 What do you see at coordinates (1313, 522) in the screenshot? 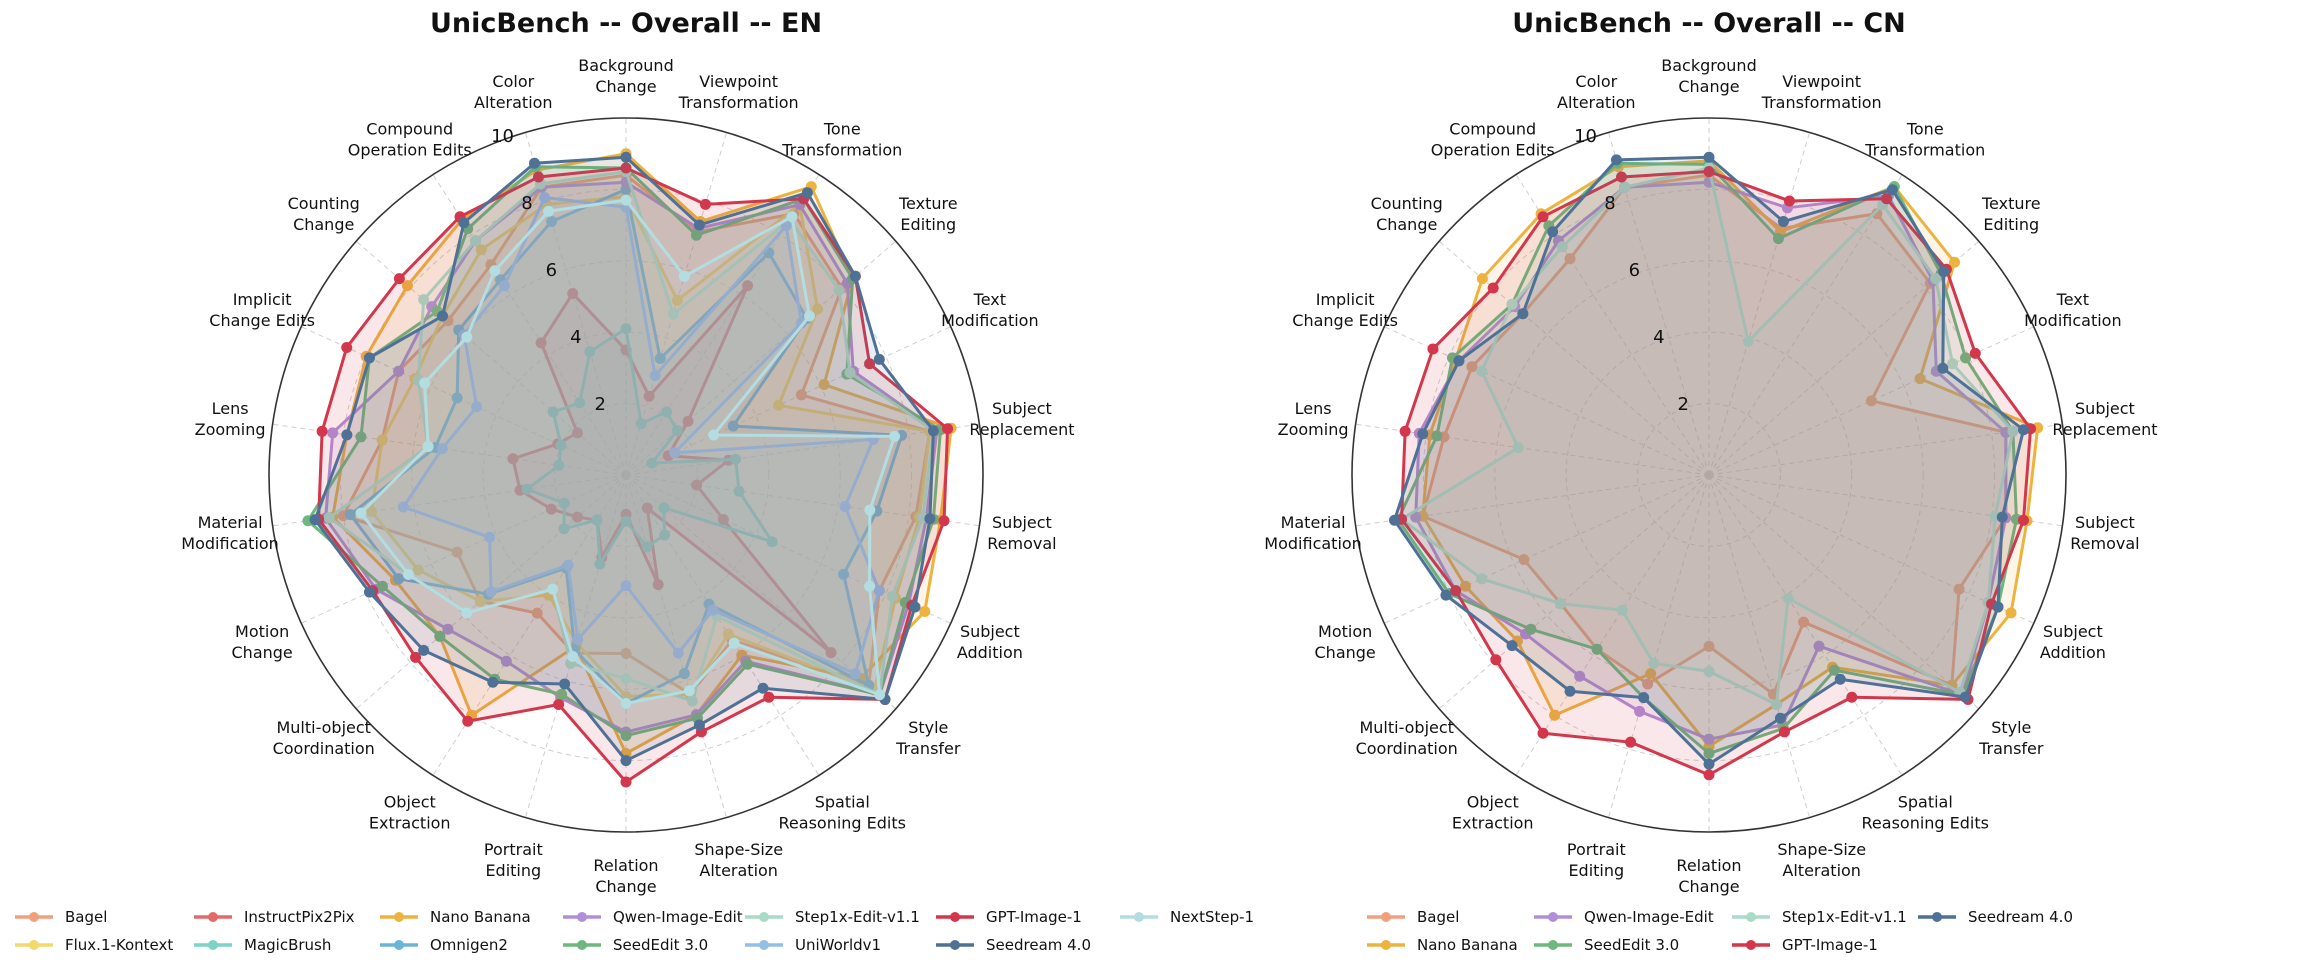
I see `category-label-line: Material` at bounding box center [1313, 522].